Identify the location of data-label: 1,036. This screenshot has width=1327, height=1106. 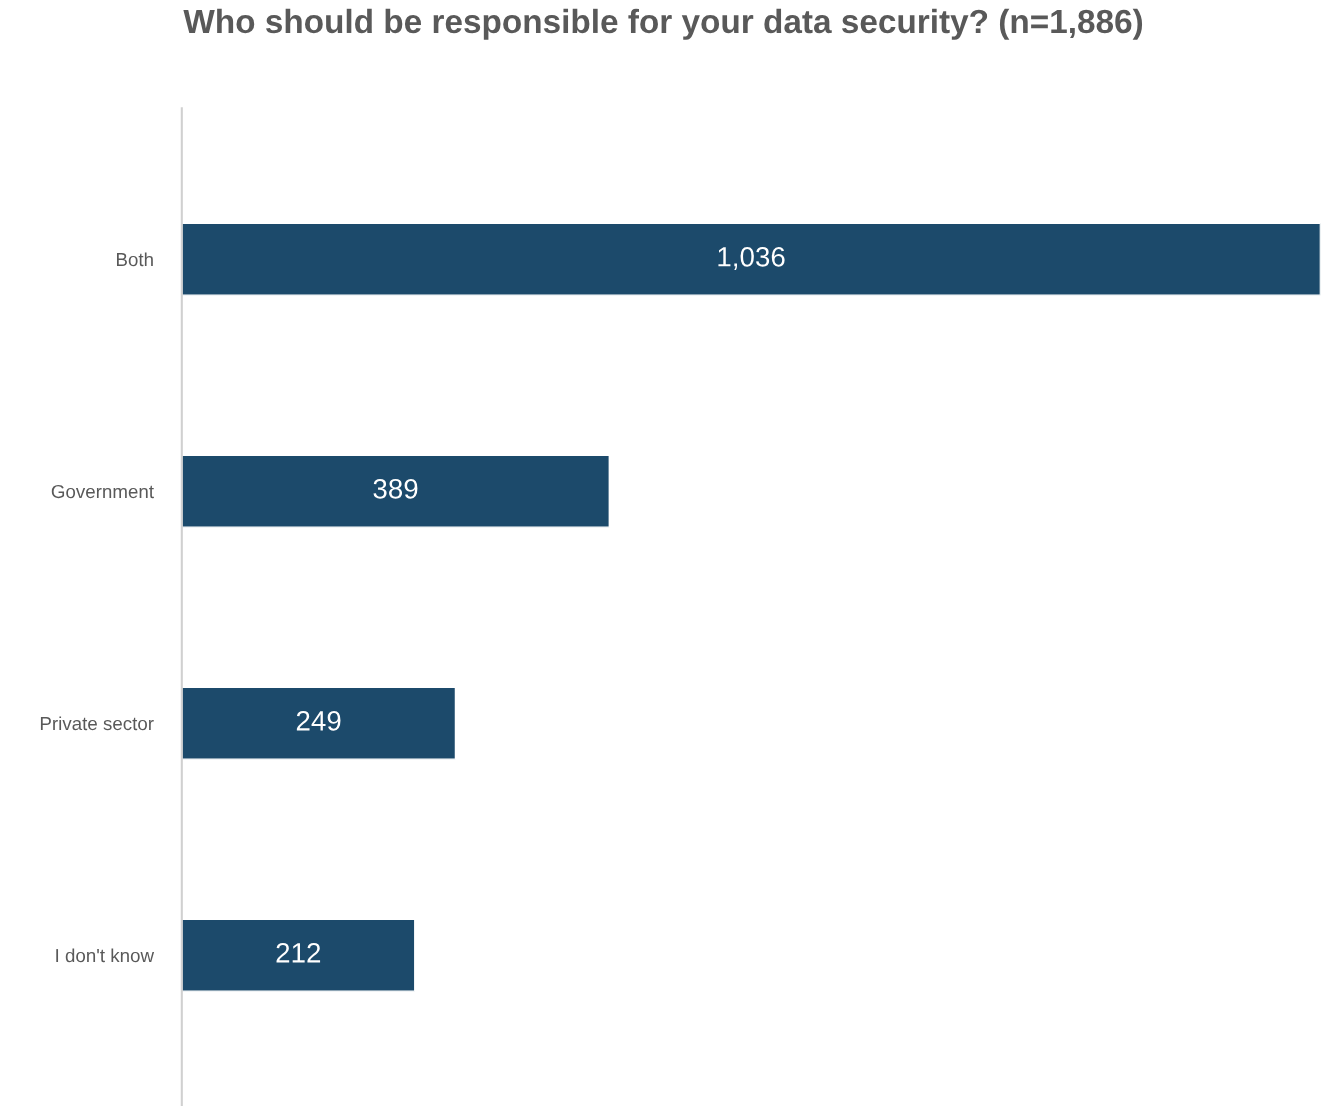
(751, 258).